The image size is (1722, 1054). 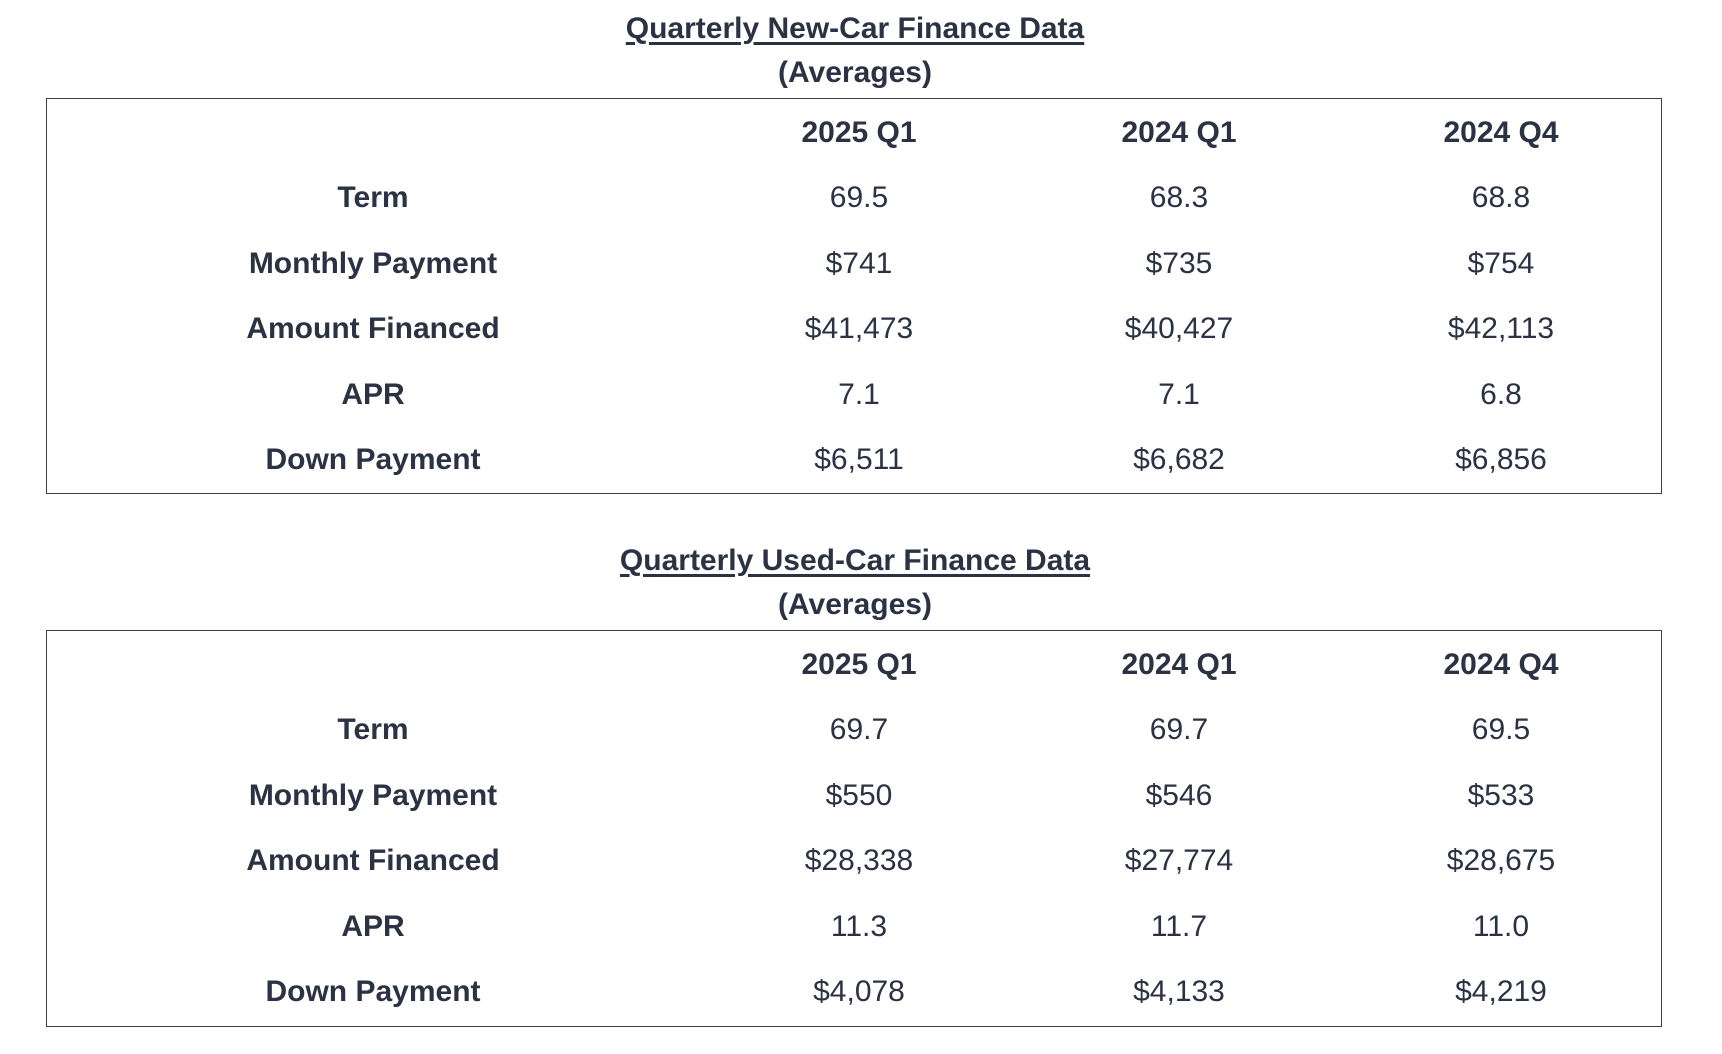 I want to click on table-cell: $741, so click(x=859, y=263).